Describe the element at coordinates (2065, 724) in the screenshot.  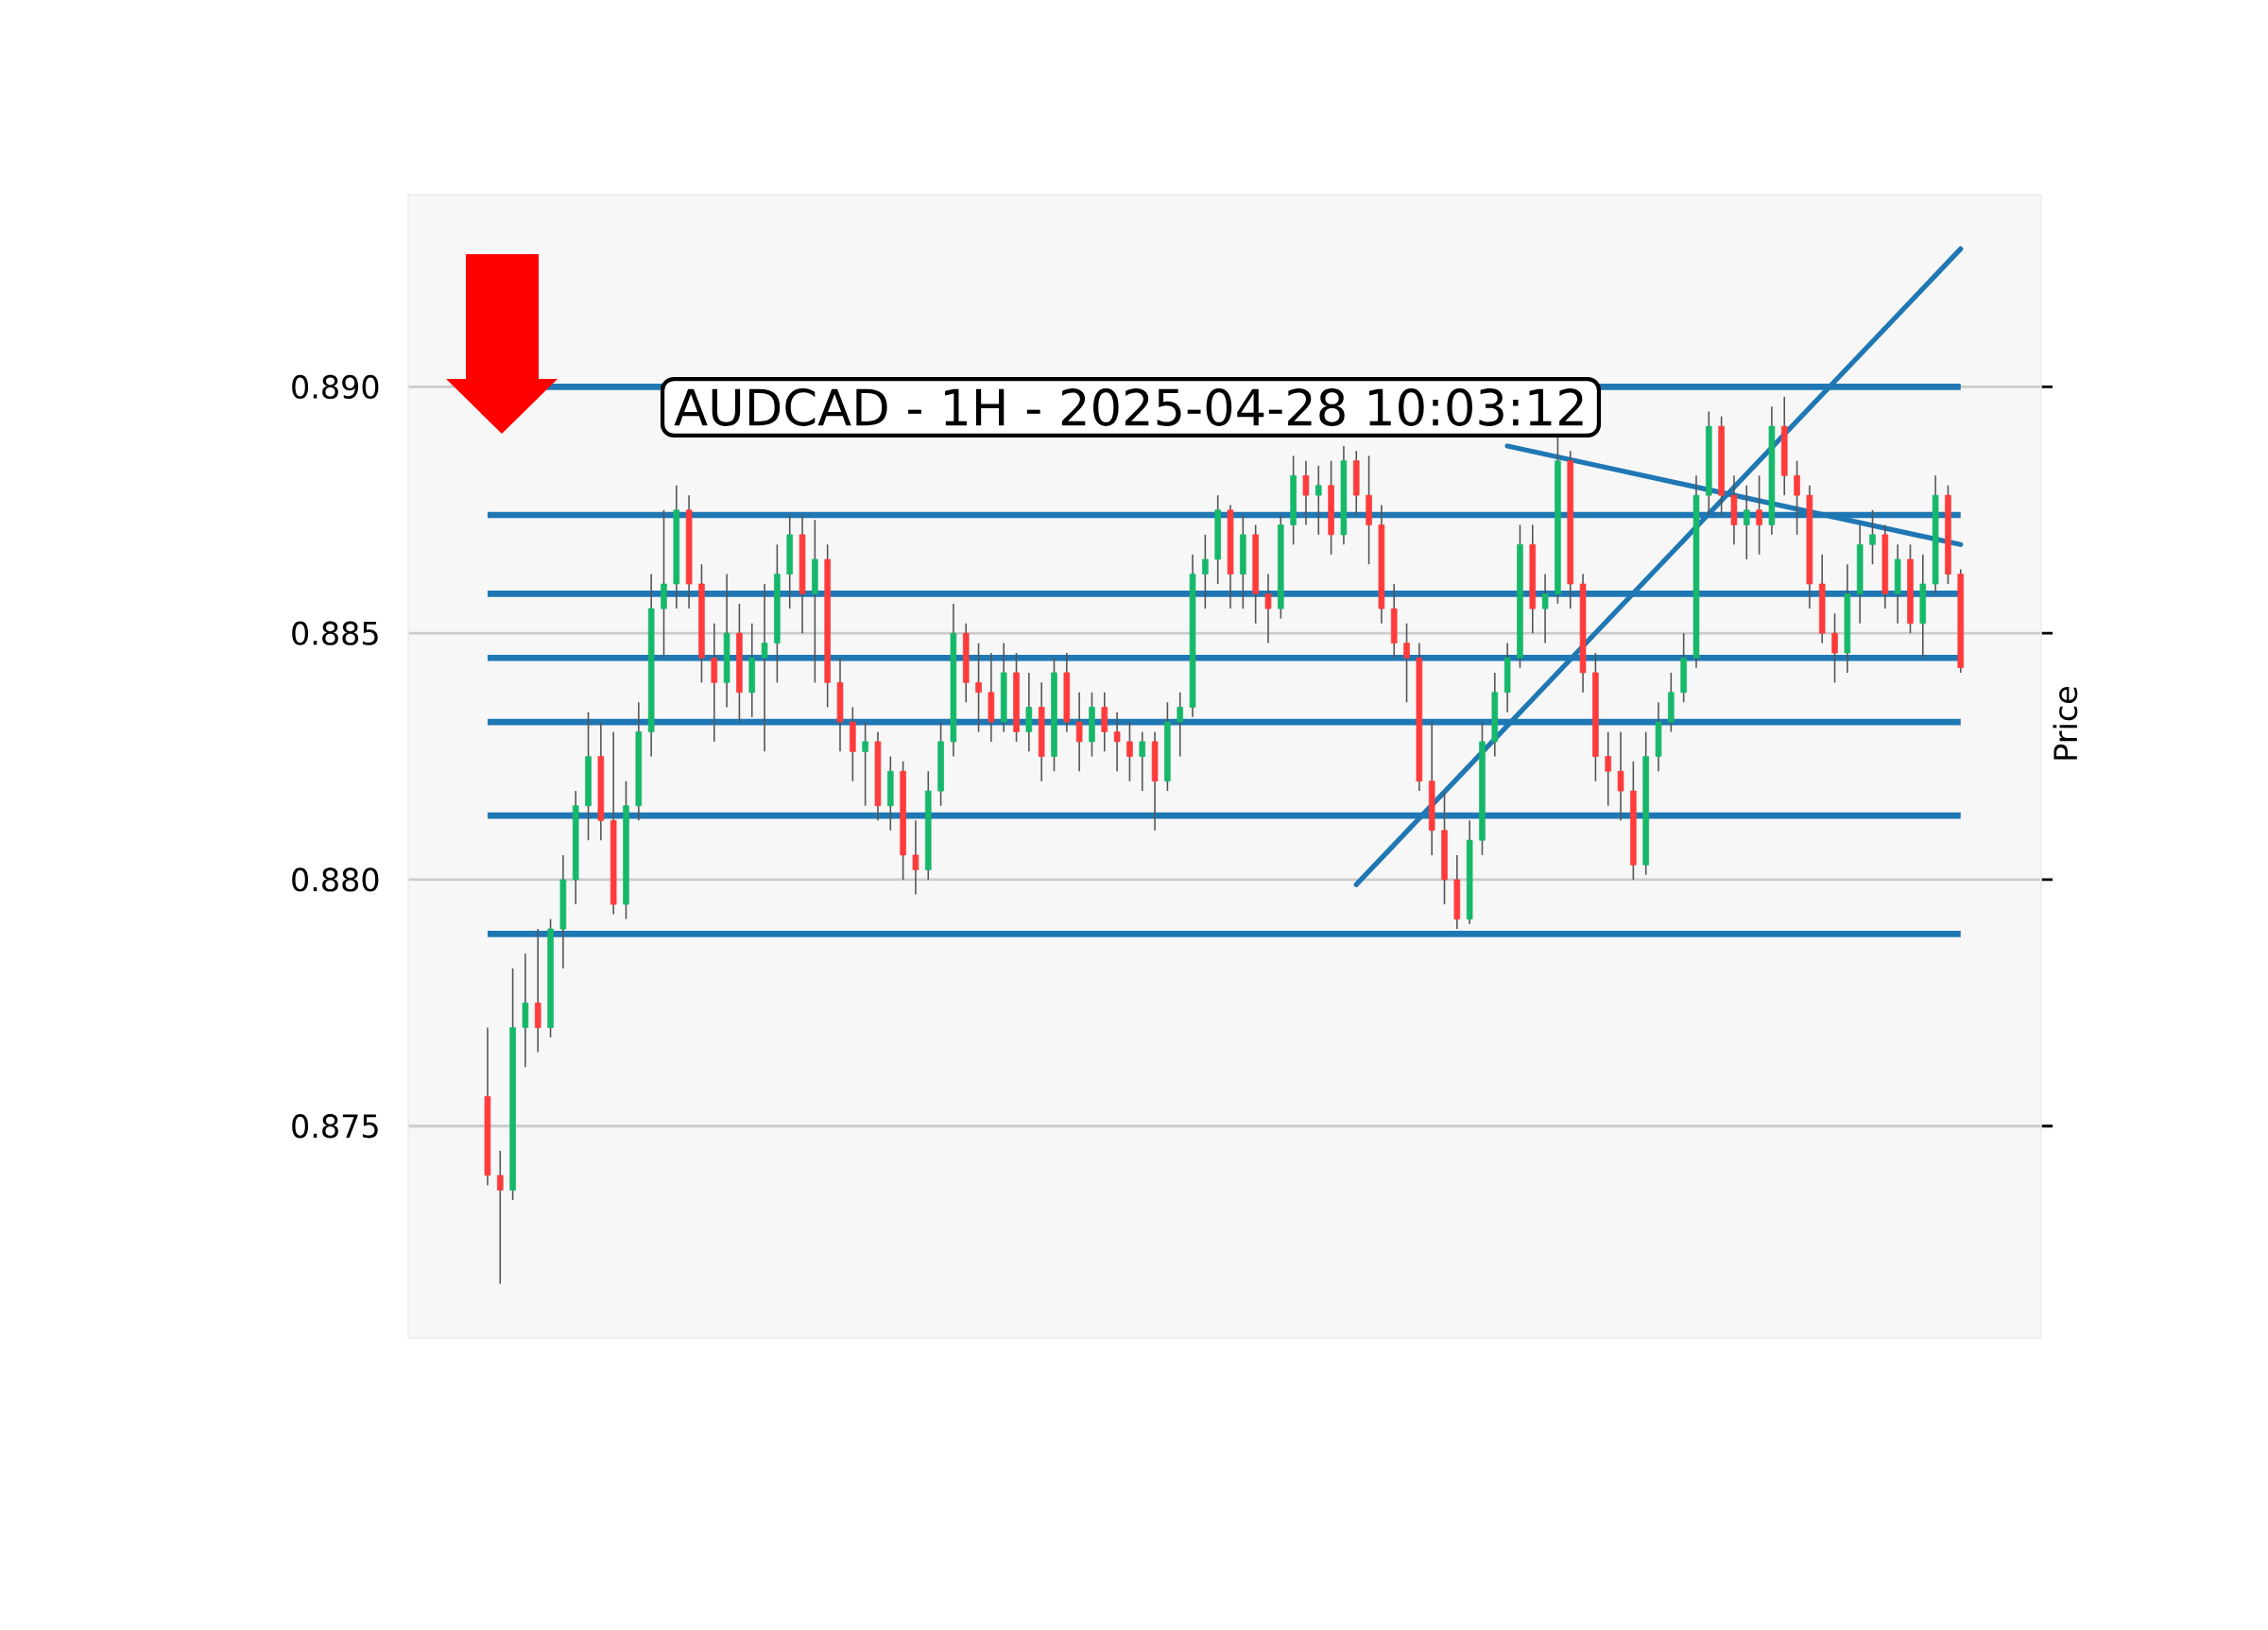
I see `y-axis-title: Price` at that location.